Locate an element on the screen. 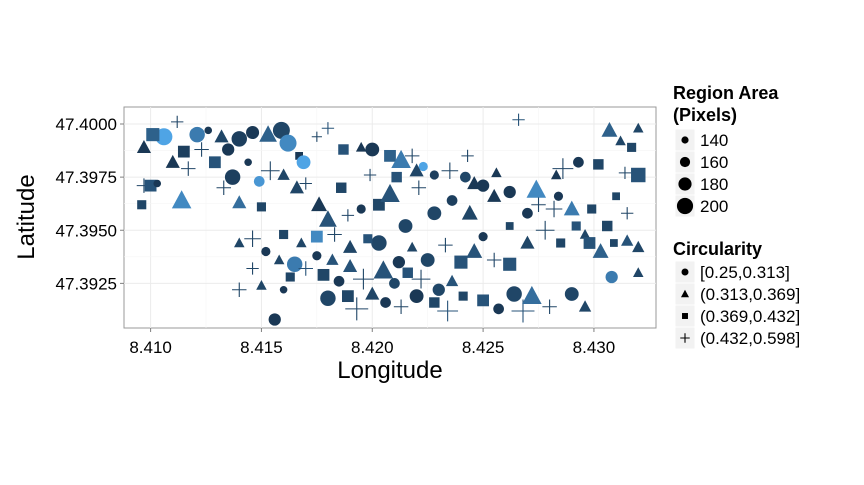  x-tick-label: 8.415 is located at coordinates (261, 347).